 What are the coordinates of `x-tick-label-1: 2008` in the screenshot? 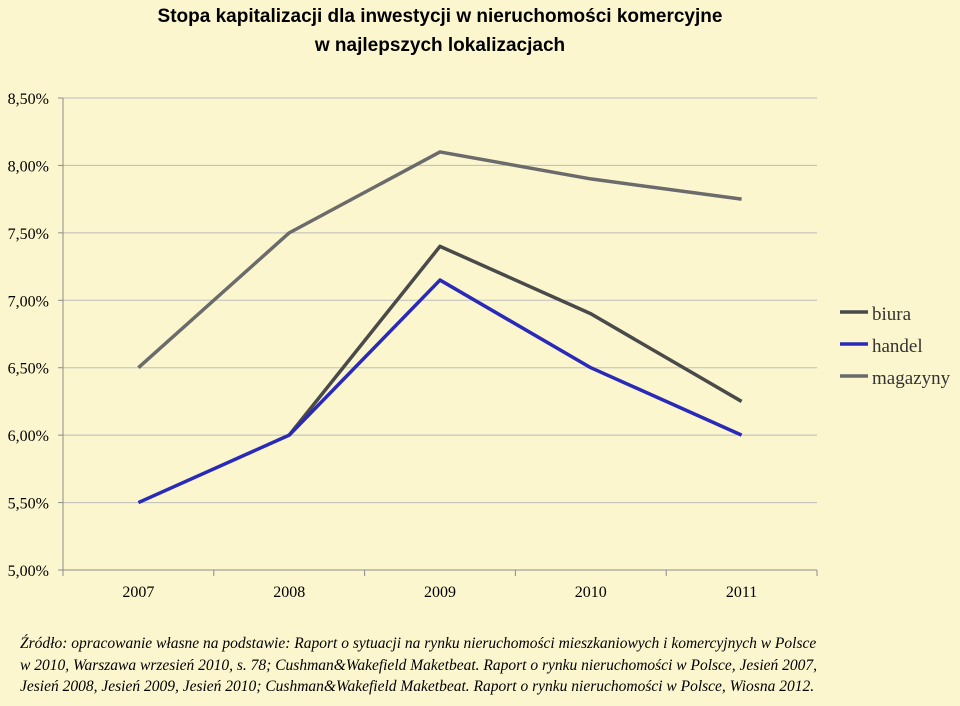 It's located at (289, 592).